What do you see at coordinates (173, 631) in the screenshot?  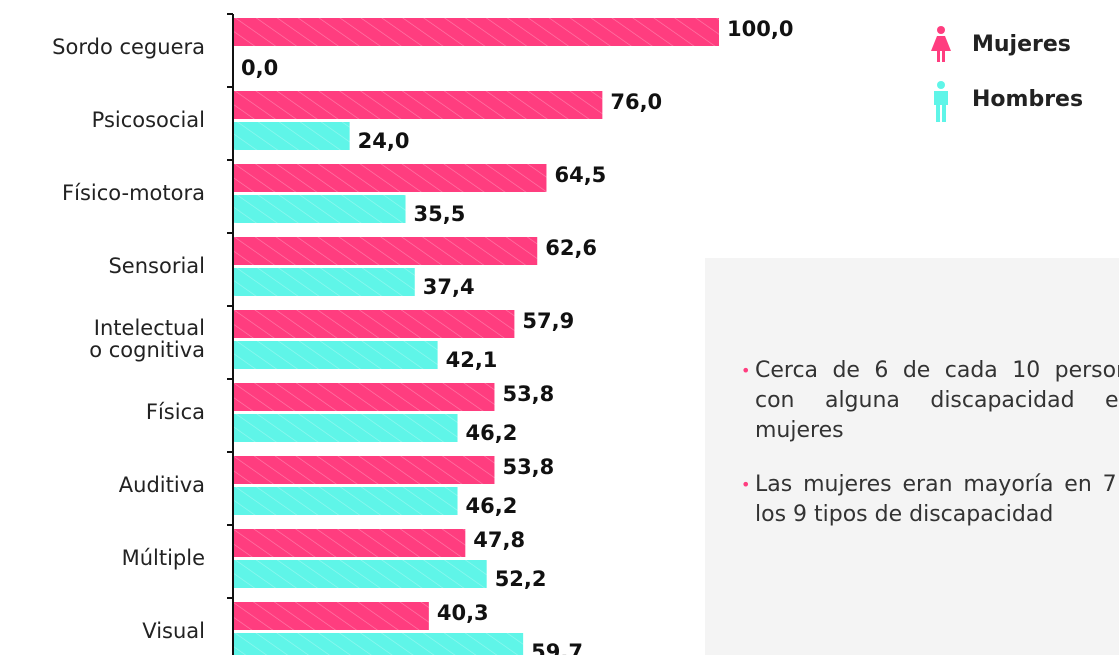 I see `category-label: Visual` at bounding box center [173, 631].